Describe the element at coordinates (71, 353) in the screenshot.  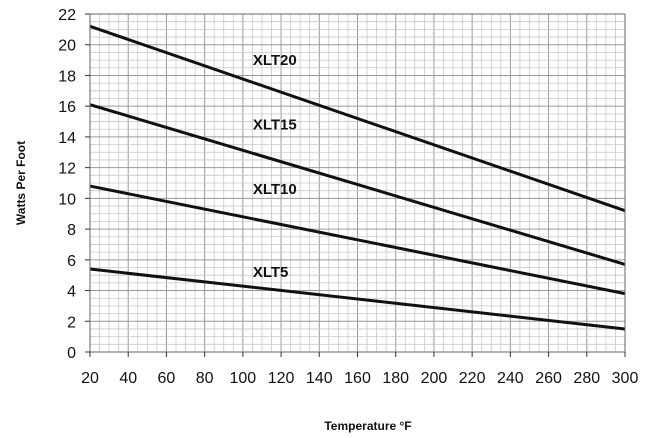
I see `y-tick-label: 0` at that location.